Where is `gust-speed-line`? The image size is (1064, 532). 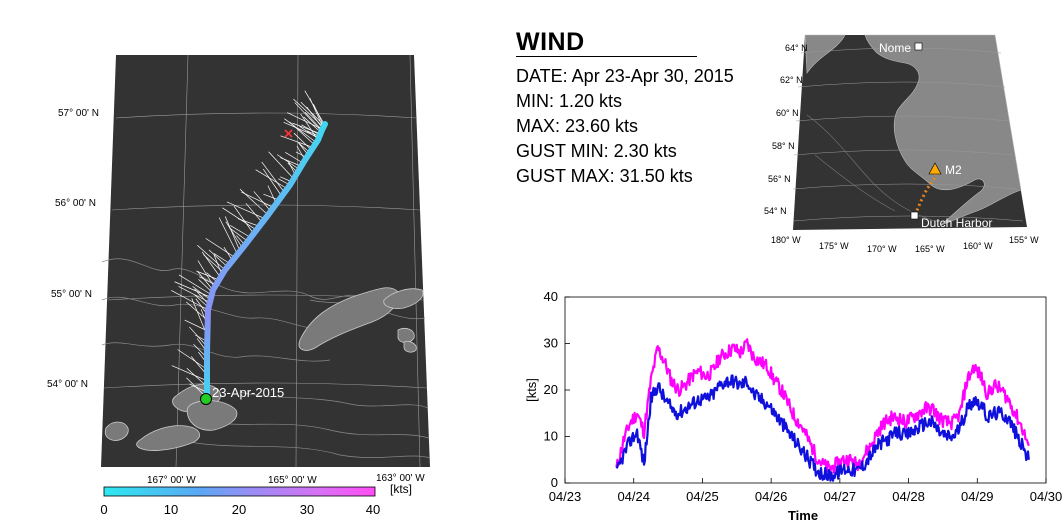 gust-speed-line is located at coordinates (822, 406).